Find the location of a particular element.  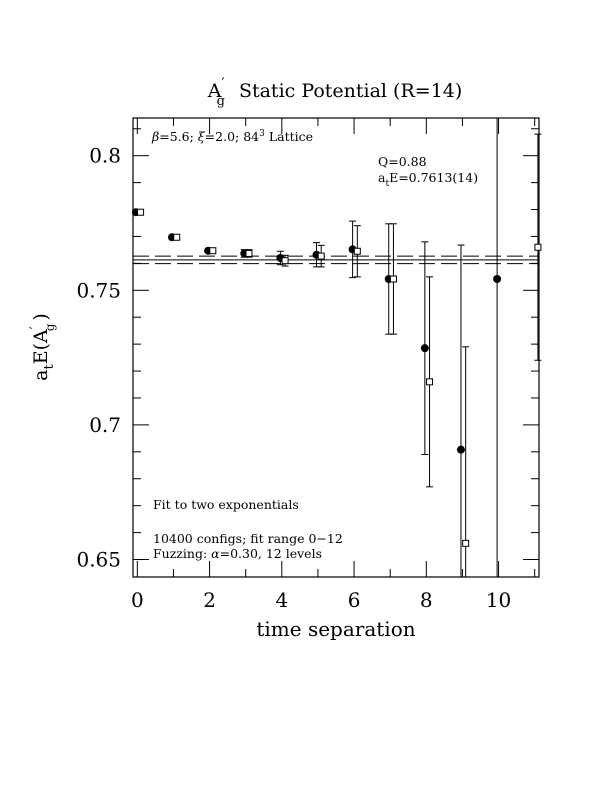

x-tick-label: 0 is located at coordinates (137, 600).